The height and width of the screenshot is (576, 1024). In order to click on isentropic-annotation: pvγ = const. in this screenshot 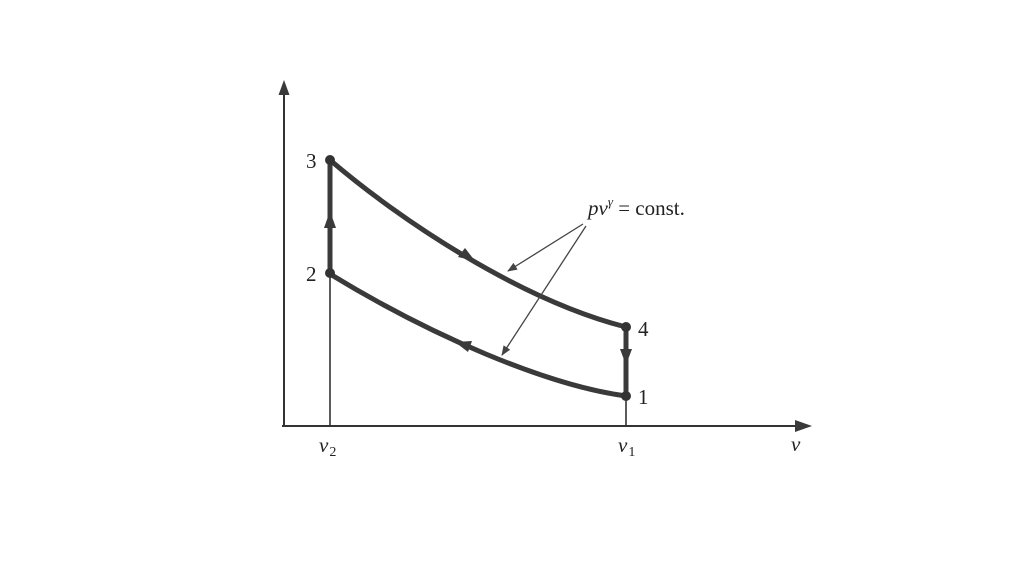, I will do `click(635, 207)`.